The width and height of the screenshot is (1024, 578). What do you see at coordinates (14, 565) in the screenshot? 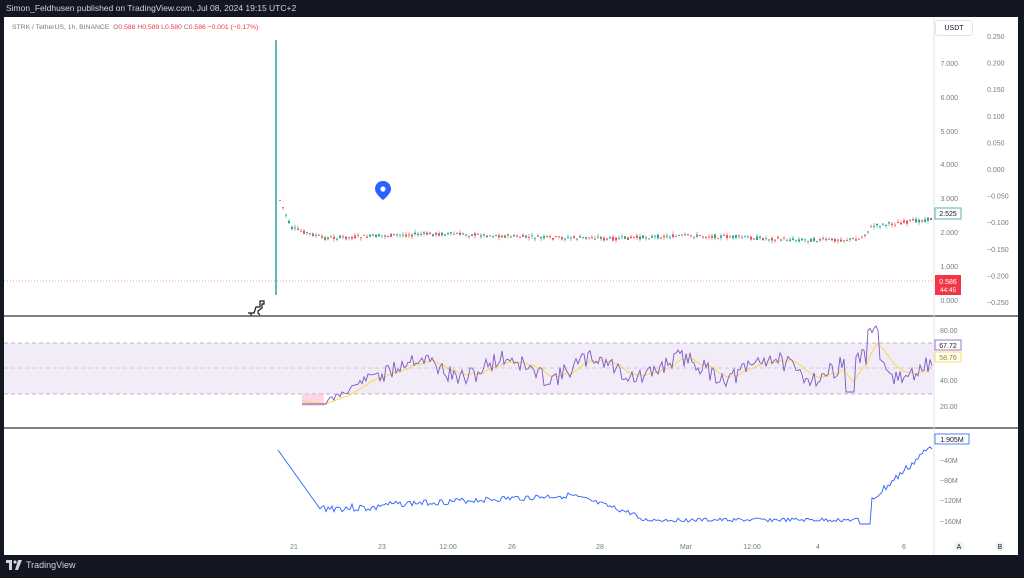
I see `tradingview-logo-icon` at bounding box center [14, 565].